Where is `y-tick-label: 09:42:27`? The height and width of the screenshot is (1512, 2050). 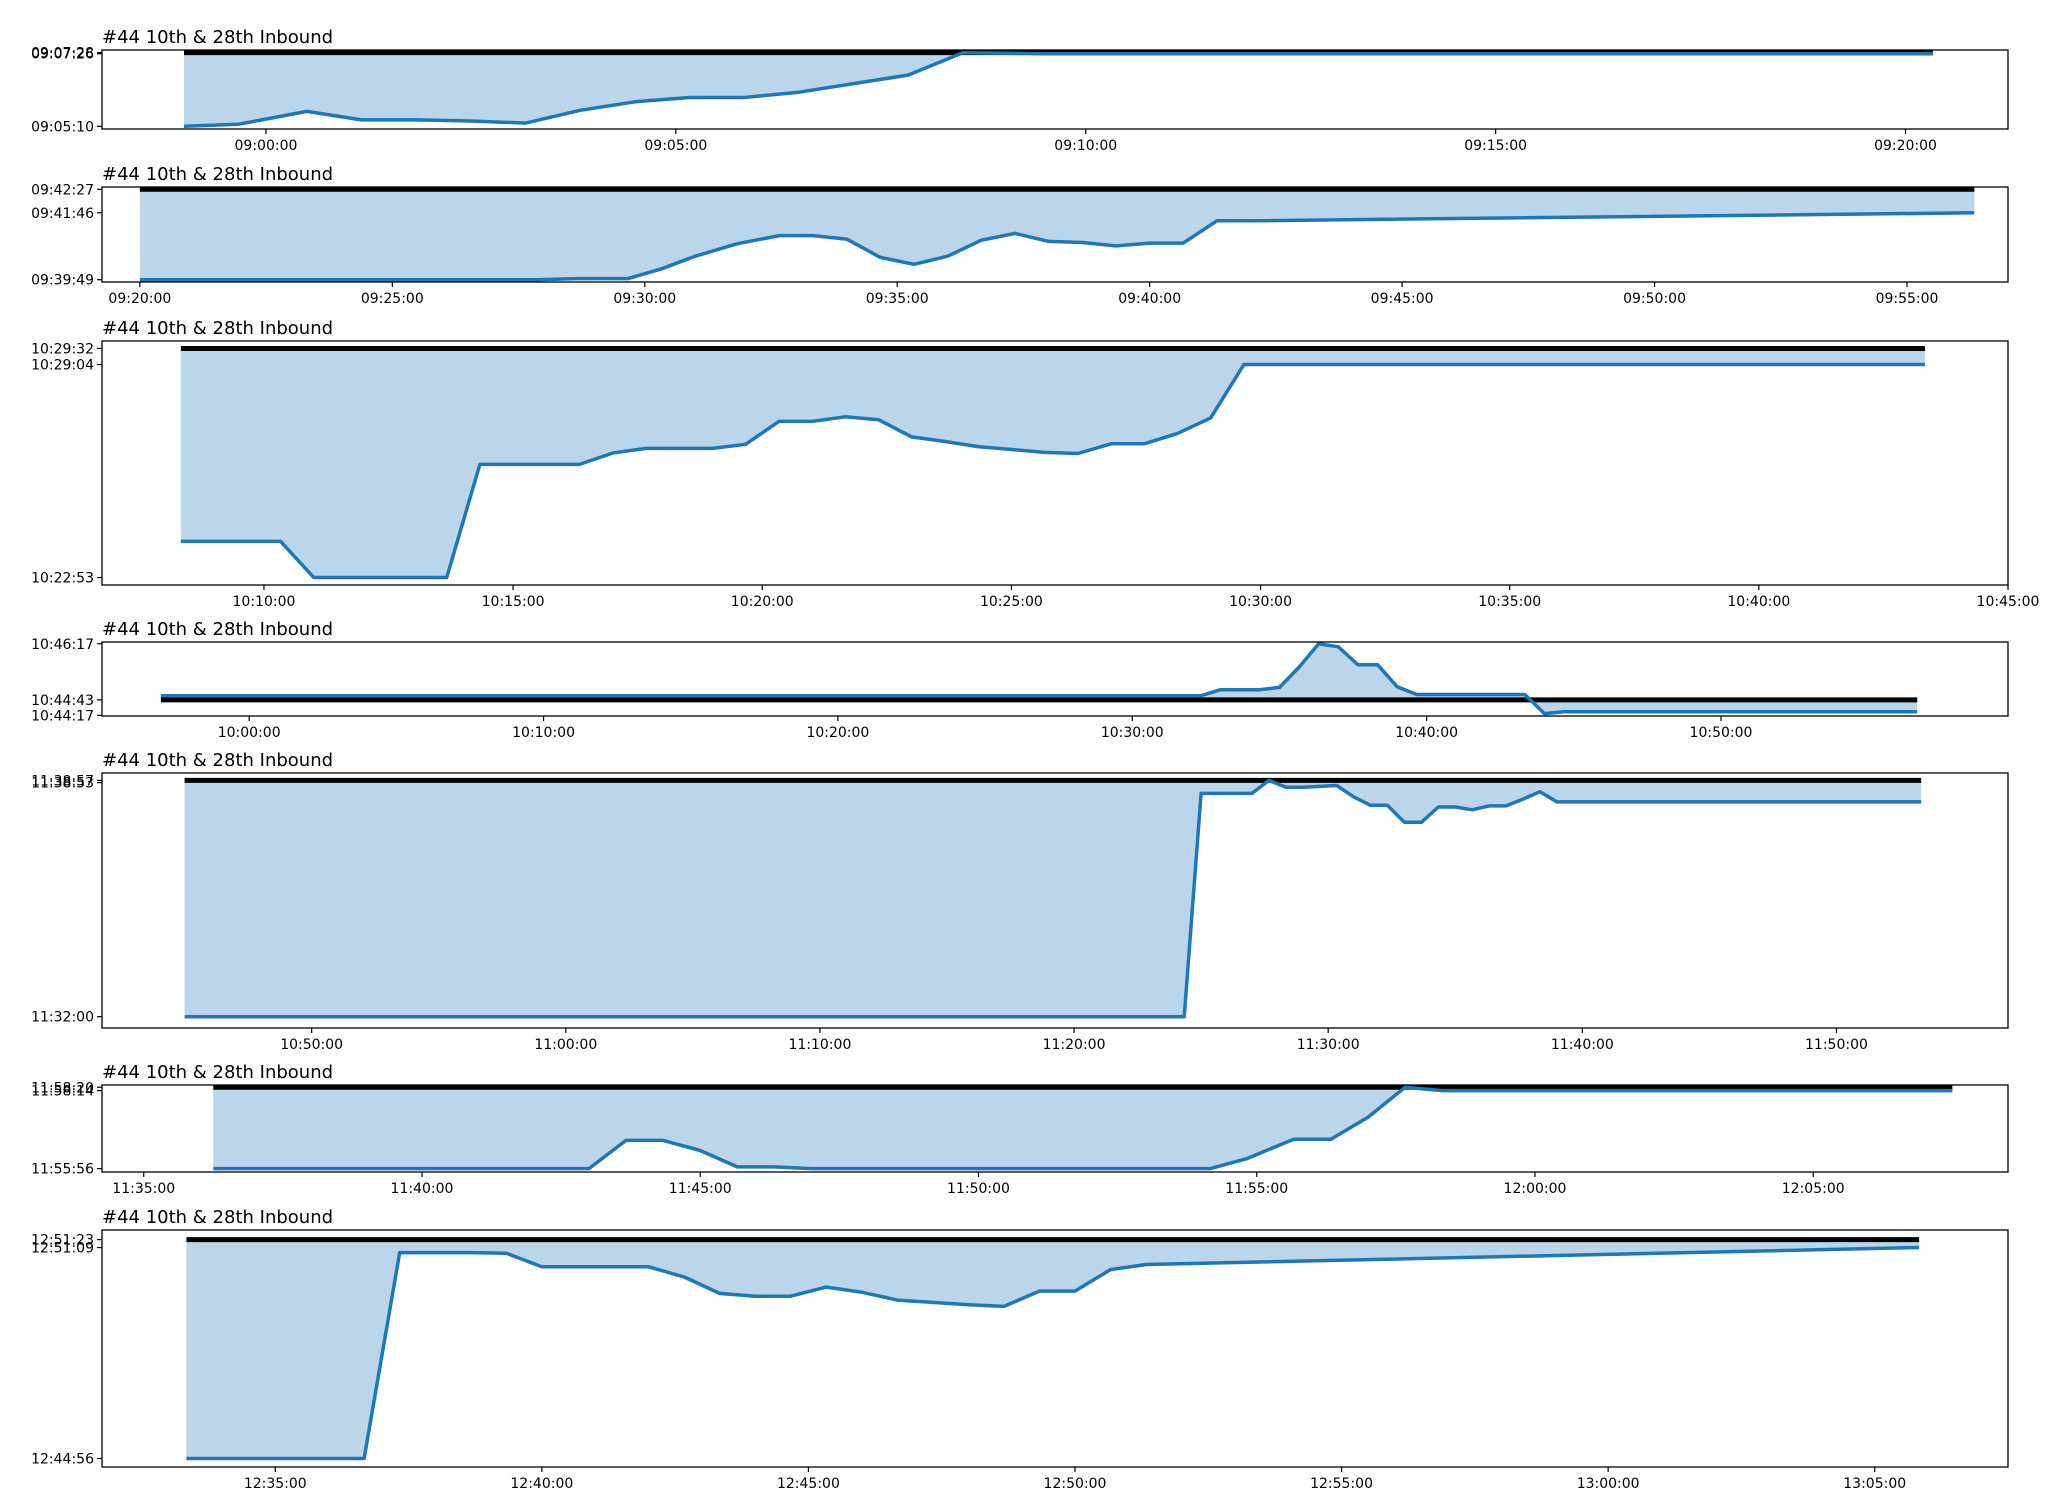 y-tick-label: 09:42:27 is located at coordinates (62, 190).